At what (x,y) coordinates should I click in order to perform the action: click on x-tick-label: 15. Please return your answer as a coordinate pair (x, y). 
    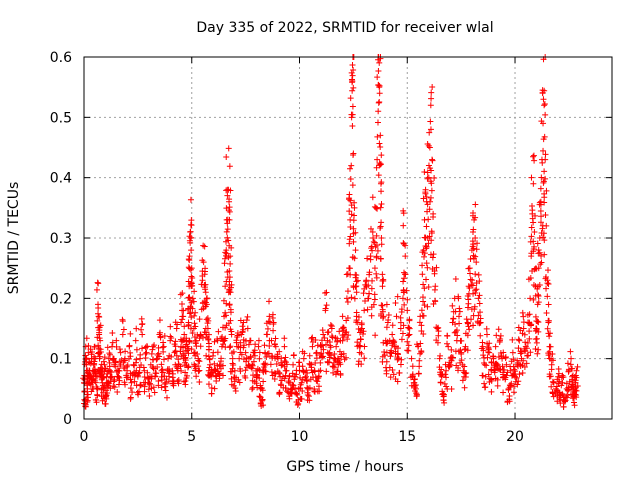
    Looking at the image, I should click on (407, 437).